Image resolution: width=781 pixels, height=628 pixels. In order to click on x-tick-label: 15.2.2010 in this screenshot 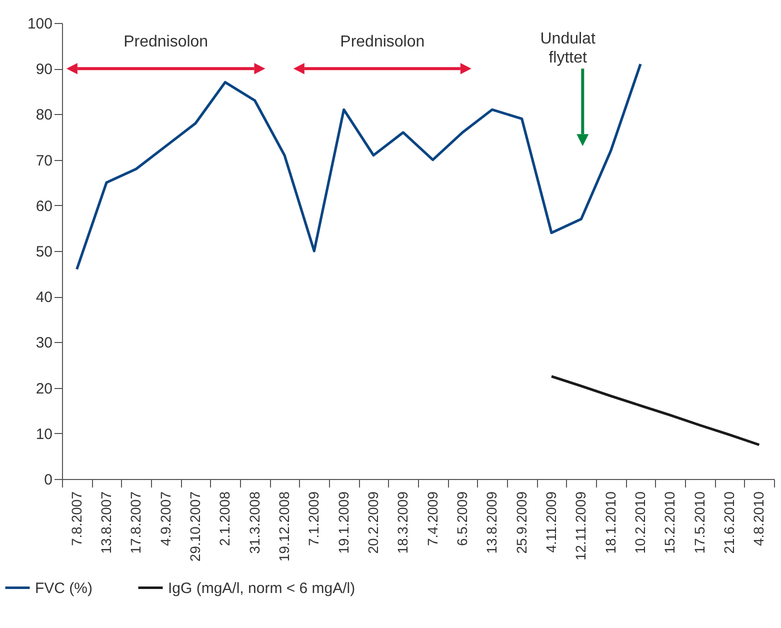, I will do `click(670, 522)`.